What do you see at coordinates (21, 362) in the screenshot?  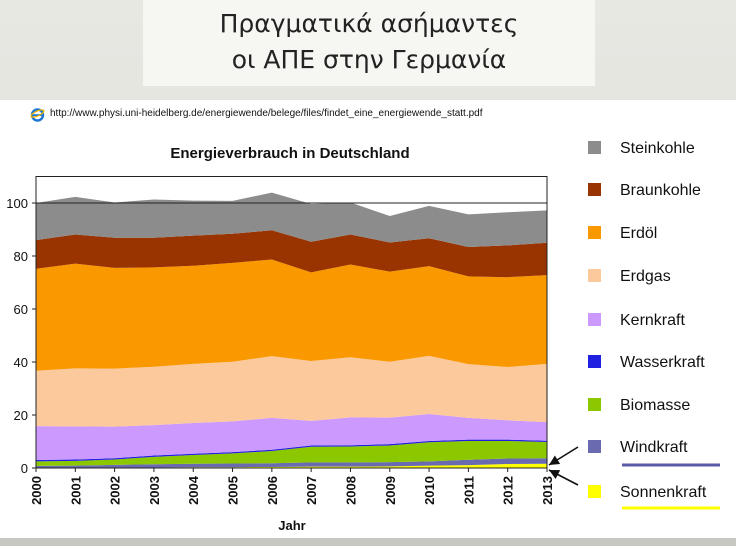 I see `y-tick-label: 40` at bounding box center [21, 362].